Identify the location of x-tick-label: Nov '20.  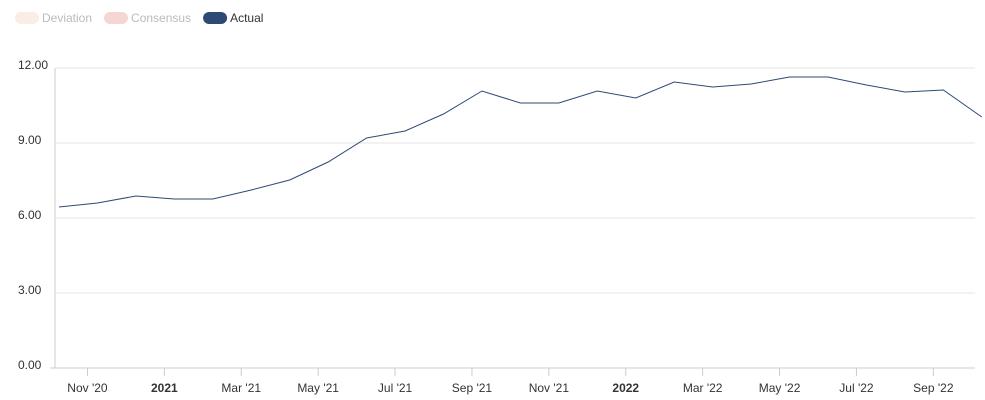
(87, 388).